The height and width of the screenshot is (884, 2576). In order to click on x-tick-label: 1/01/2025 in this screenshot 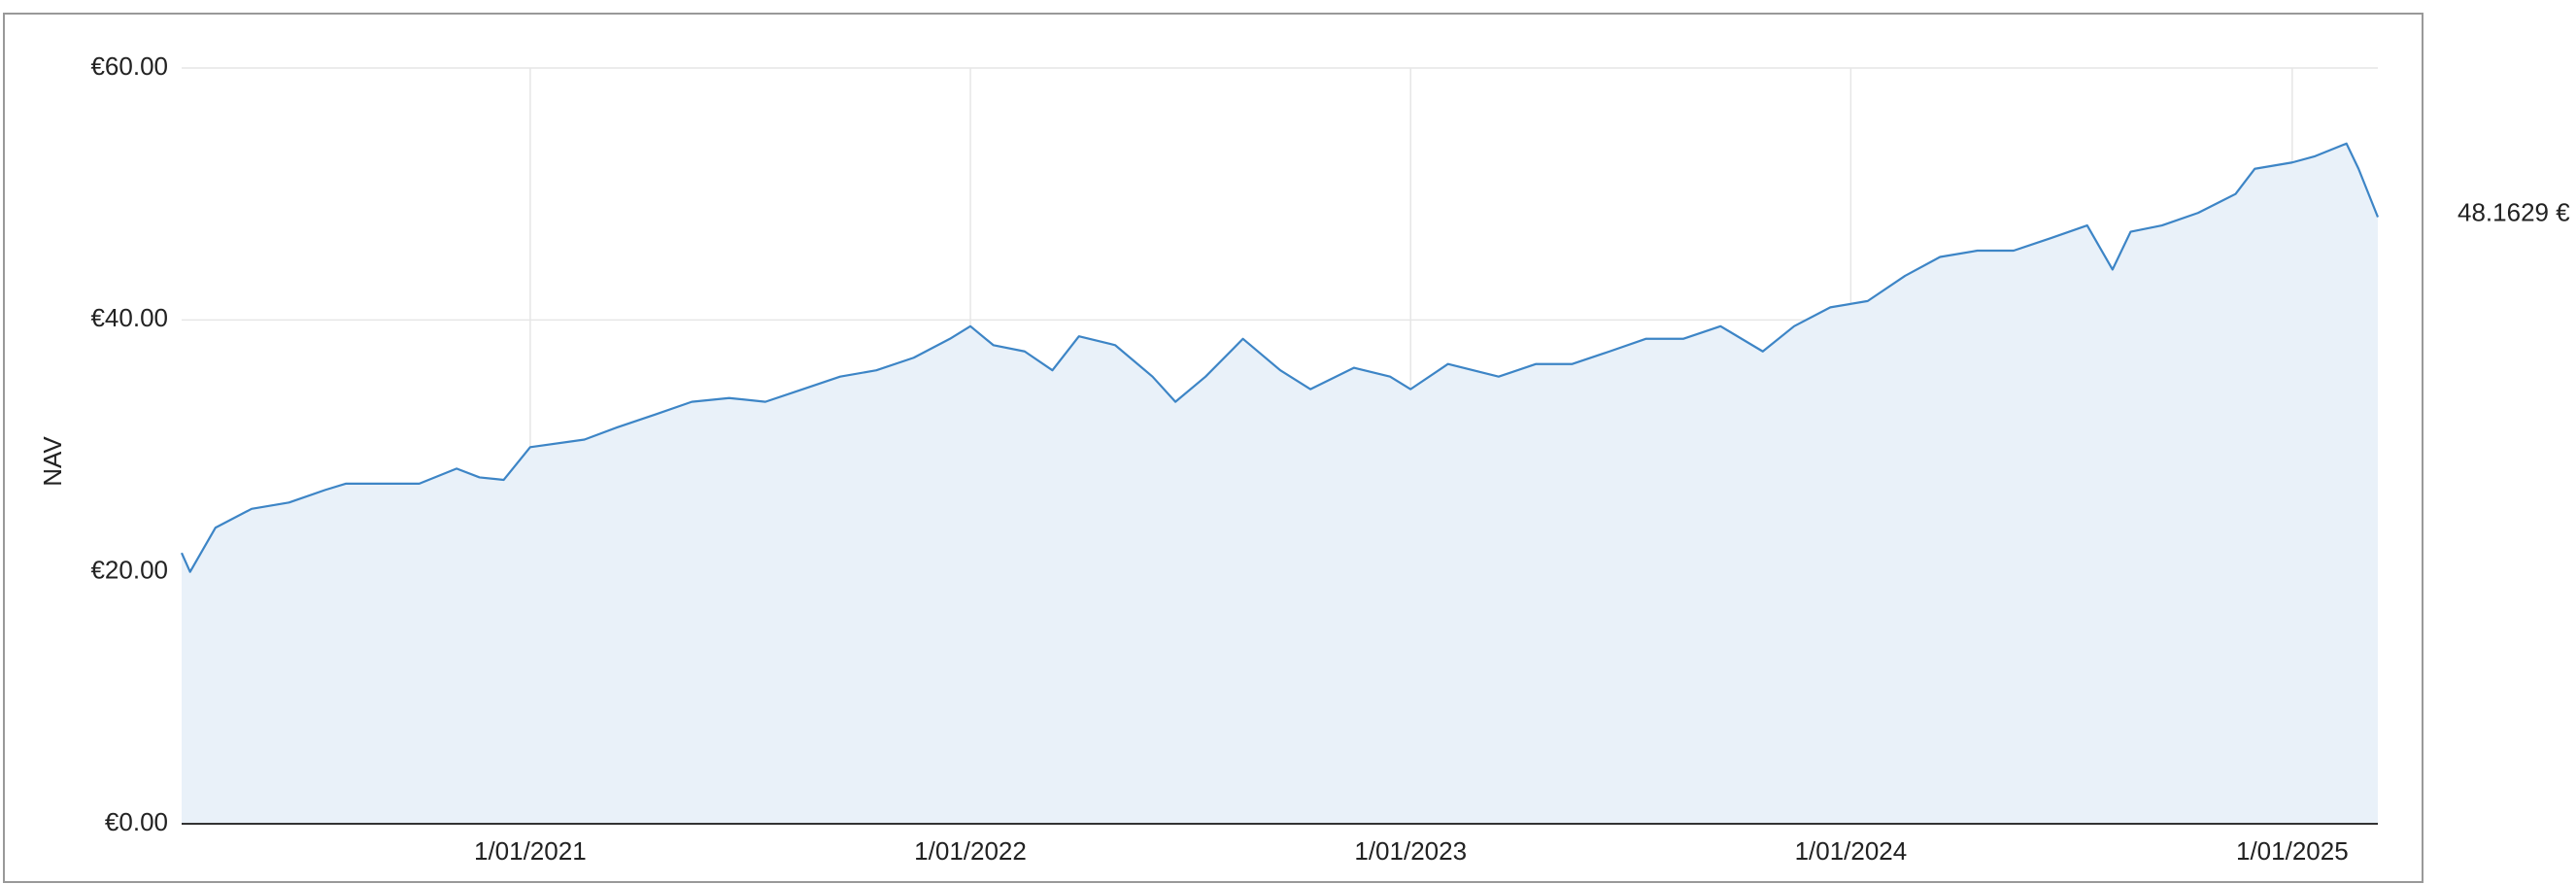, I will do `click(2292, 851)`.